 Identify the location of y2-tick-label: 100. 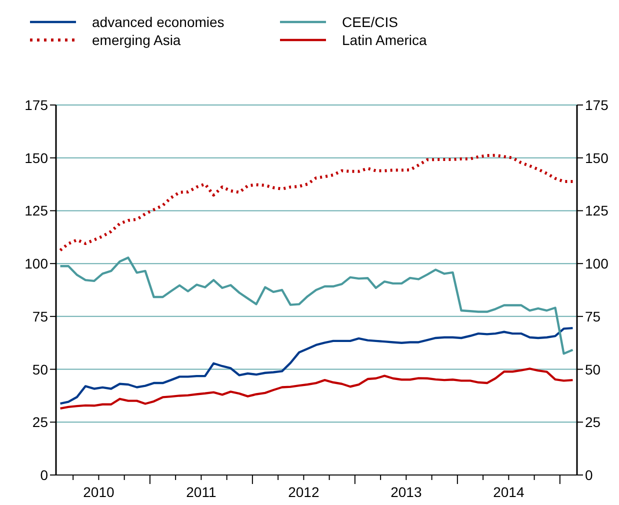
(597, 264).